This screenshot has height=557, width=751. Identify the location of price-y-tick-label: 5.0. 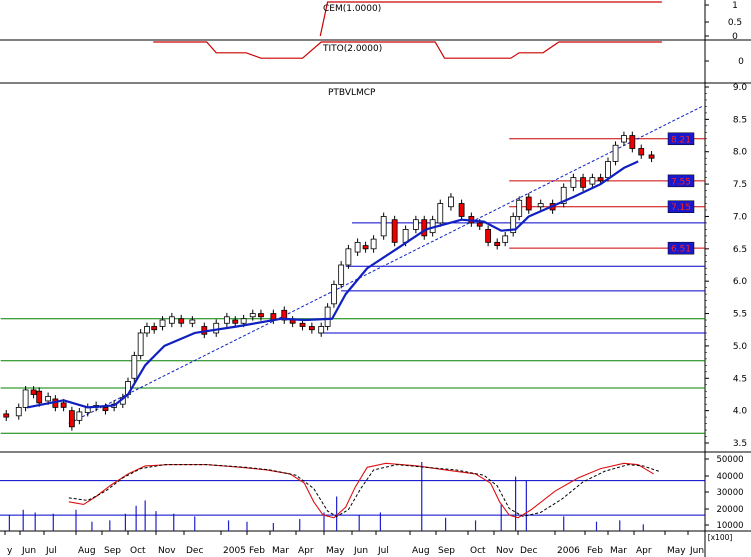
(740, 347).